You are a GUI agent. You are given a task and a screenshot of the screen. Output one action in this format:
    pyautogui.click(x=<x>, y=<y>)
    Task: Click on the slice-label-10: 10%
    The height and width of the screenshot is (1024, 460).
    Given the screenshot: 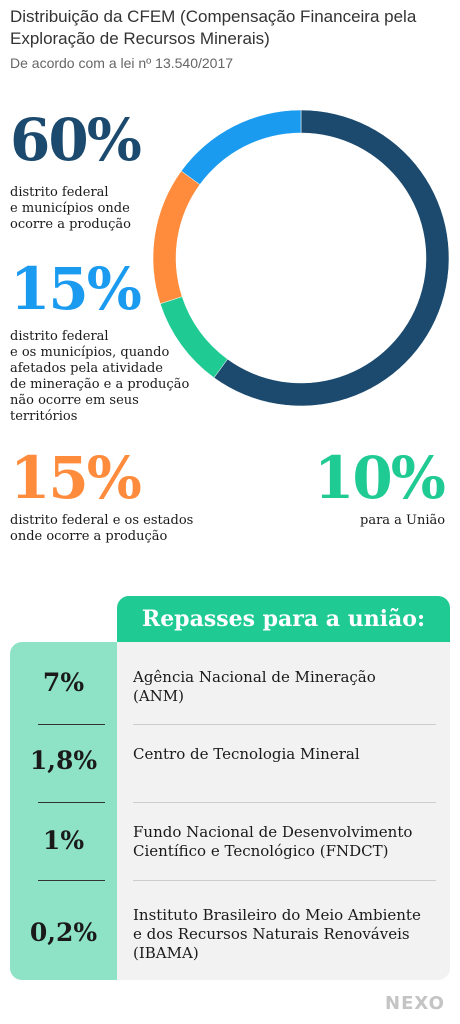 What is the action you would take?
    pyautogui.click(x=380, y=478)
    